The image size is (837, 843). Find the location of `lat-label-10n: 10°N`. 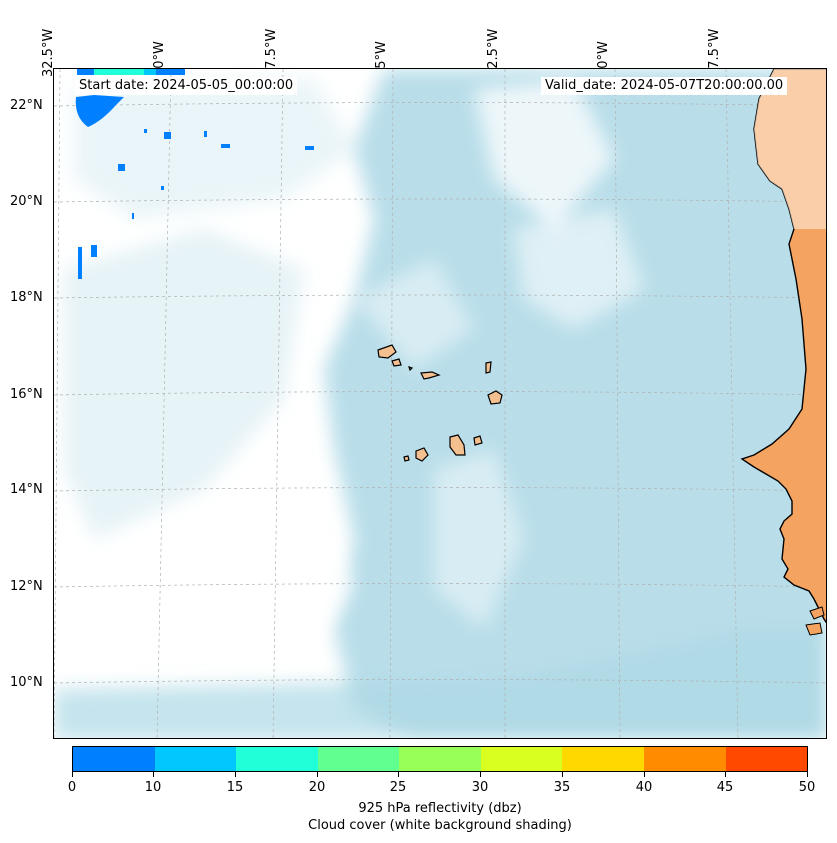

lat-label-10n: 10°N is located at coordinates (26, 682).